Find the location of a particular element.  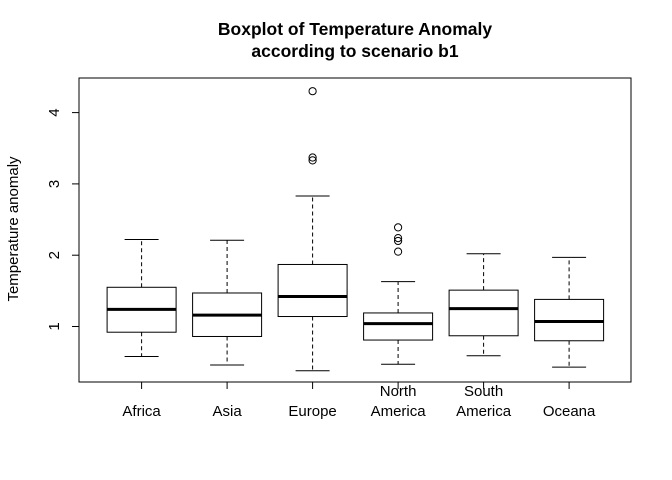

y-tick-label-2: 2 is located at coordinates (54, 255).